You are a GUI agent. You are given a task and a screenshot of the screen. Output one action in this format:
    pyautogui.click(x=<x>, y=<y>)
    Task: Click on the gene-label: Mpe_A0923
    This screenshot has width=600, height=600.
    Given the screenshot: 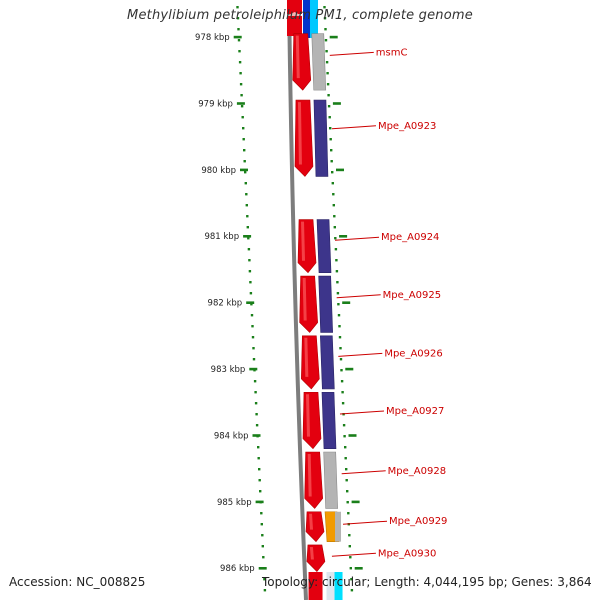 What is the action you would take?
    pyautogui.click(x=407, y=126)
    